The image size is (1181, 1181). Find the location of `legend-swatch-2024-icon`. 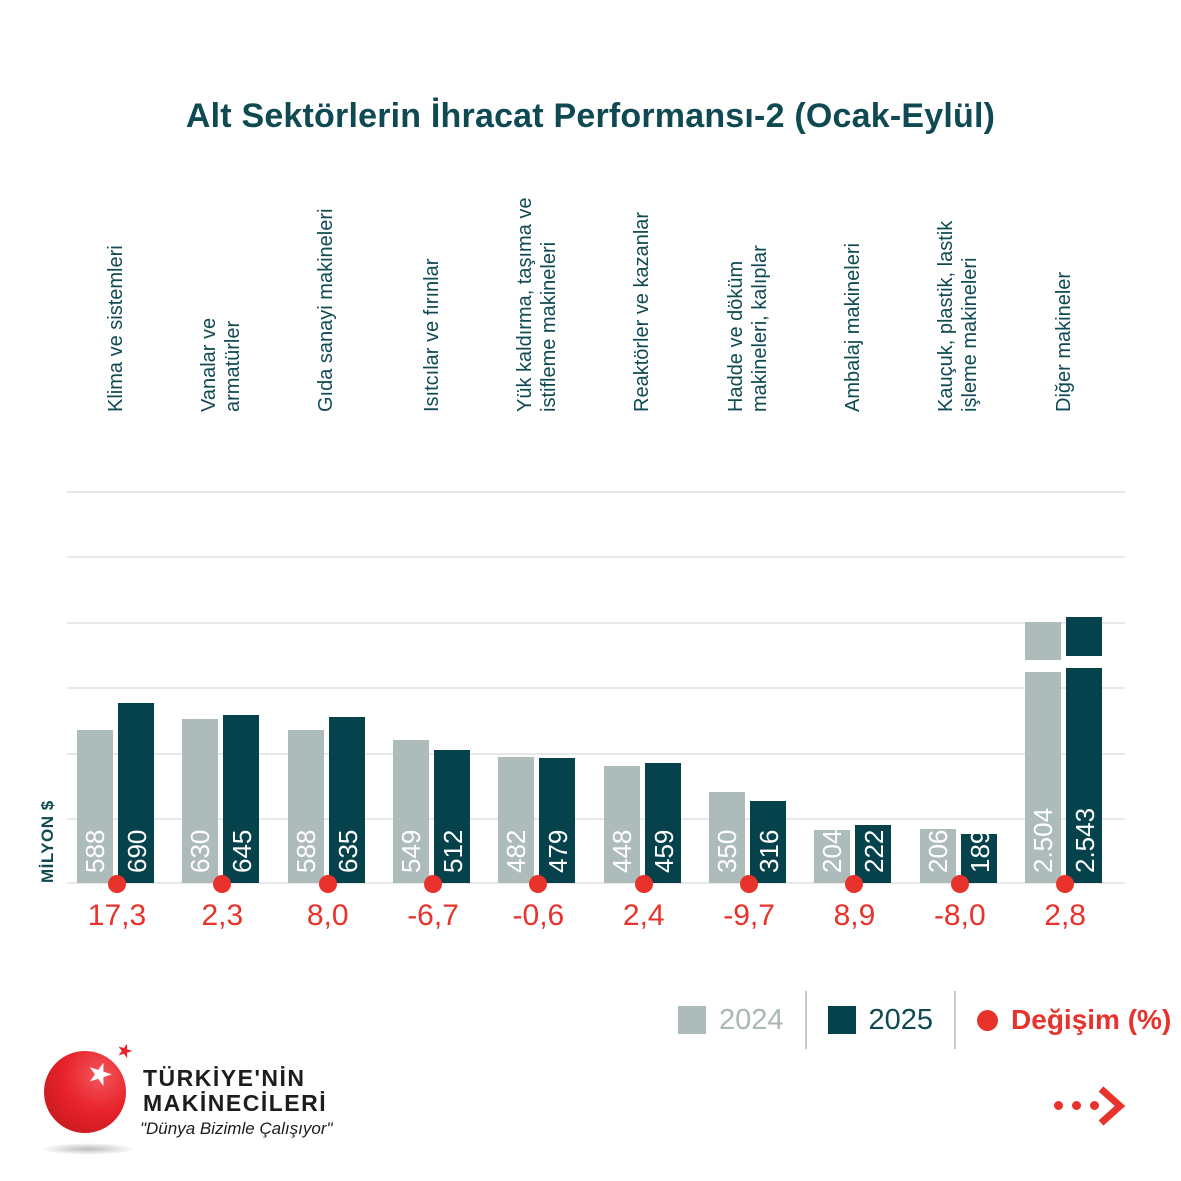

legend-swatch-2024-icon is located at coordinates (692, 1020).